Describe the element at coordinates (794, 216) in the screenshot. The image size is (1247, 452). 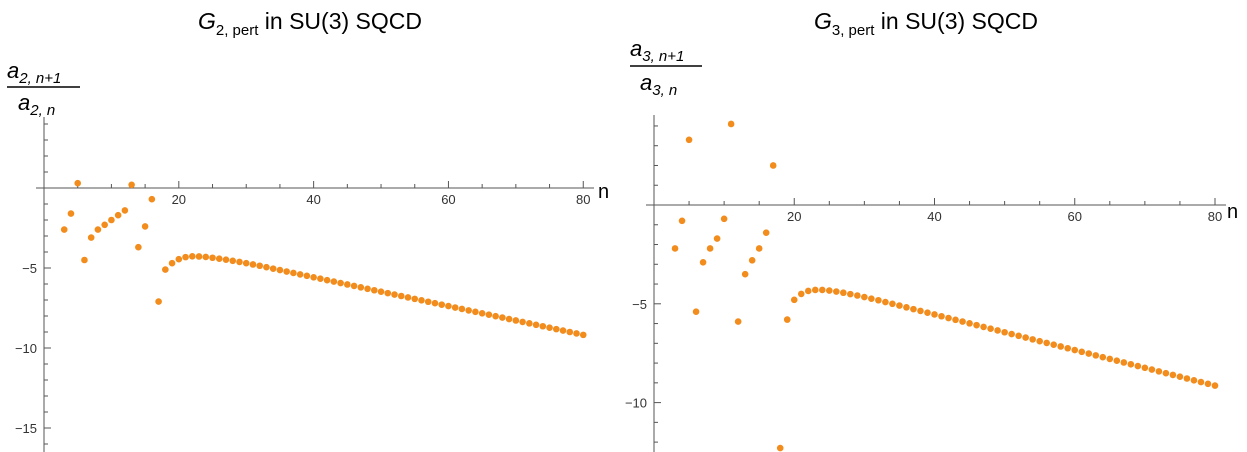
I see `x-tick-label: 20` at that location.